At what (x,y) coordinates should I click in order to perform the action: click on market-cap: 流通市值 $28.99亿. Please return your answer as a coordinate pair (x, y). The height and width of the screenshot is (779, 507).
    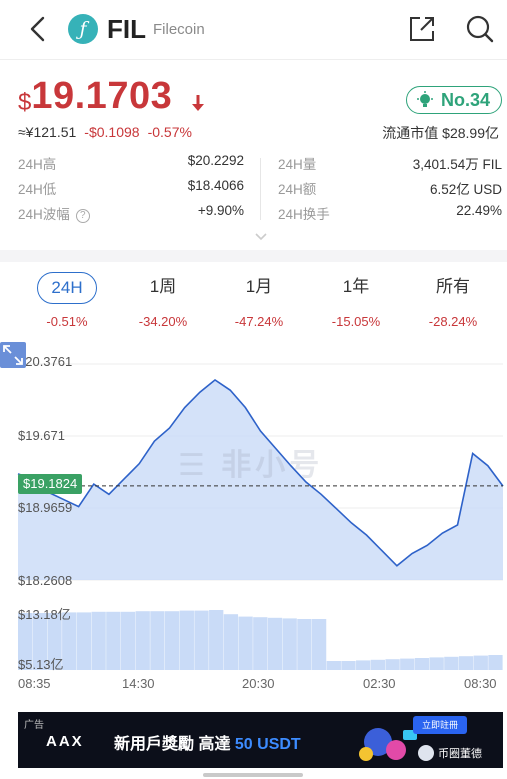
    Looking at the image, I should click on (440, 133).